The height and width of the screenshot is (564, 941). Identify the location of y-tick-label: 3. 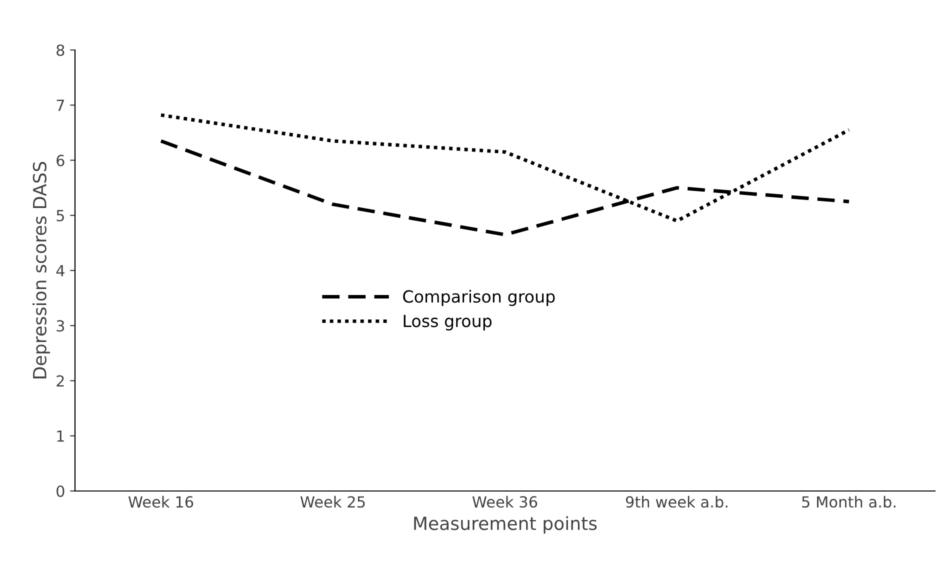
(60, 326).